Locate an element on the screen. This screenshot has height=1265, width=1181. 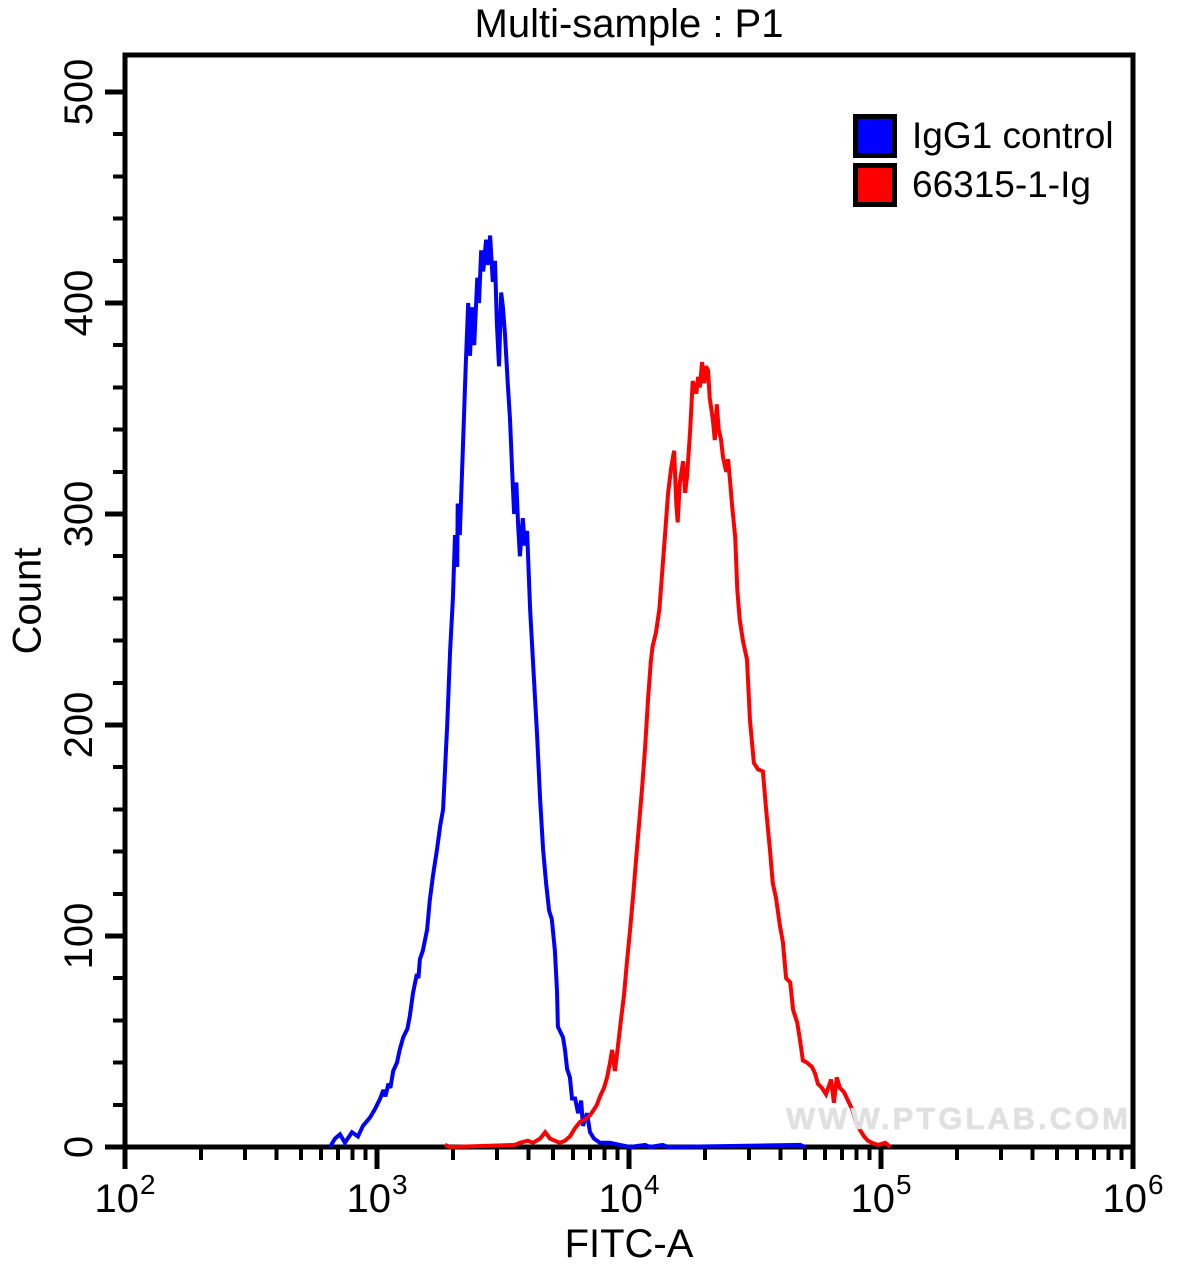
x-tick-label: 10² is located at coordinates (124, 1195).